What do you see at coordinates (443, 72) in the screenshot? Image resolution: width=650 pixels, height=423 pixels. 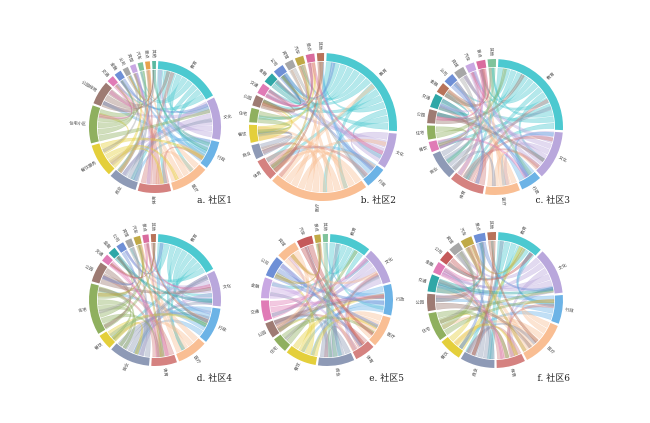 I see `segment-label: 公司` at bounding box center [443, 72].